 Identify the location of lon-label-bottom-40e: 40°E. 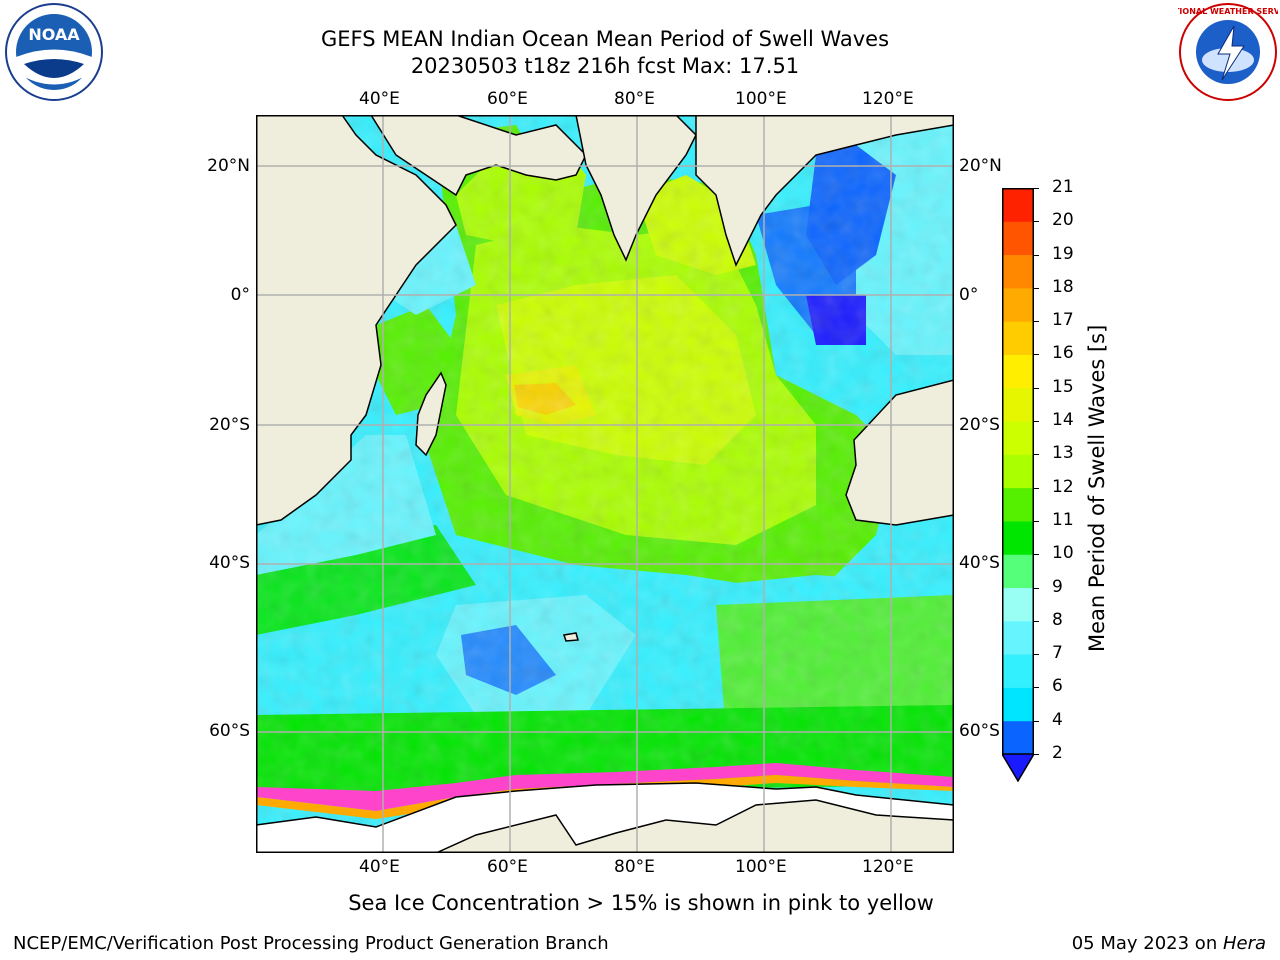
(379, 867).